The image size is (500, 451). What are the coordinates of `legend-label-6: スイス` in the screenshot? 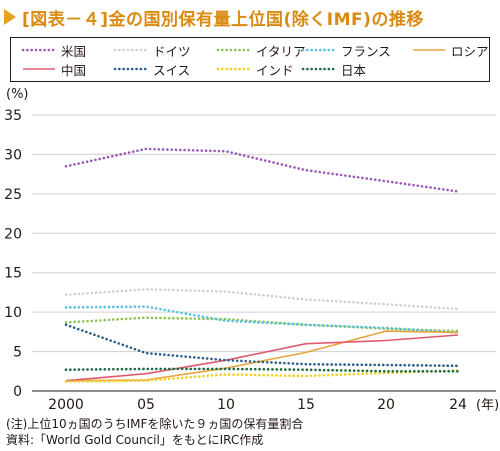 It's located at (172, 70).